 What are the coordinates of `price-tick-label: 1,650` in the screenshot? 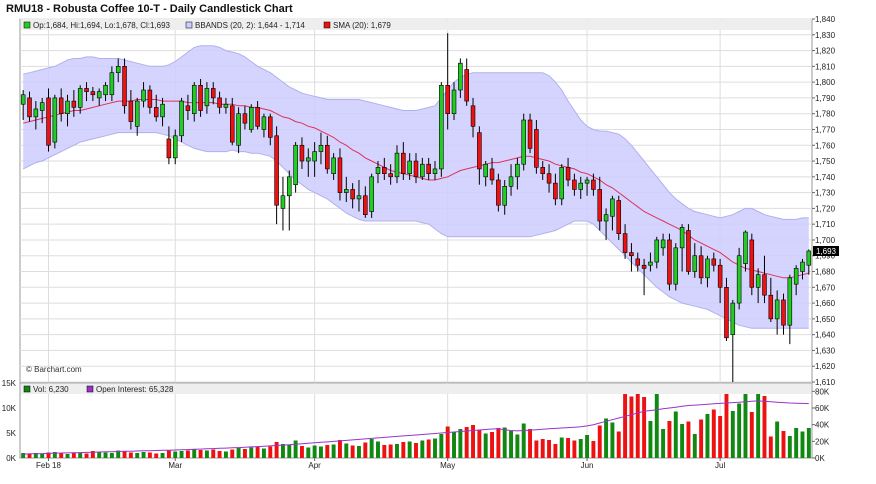 It's located at (825, 319).